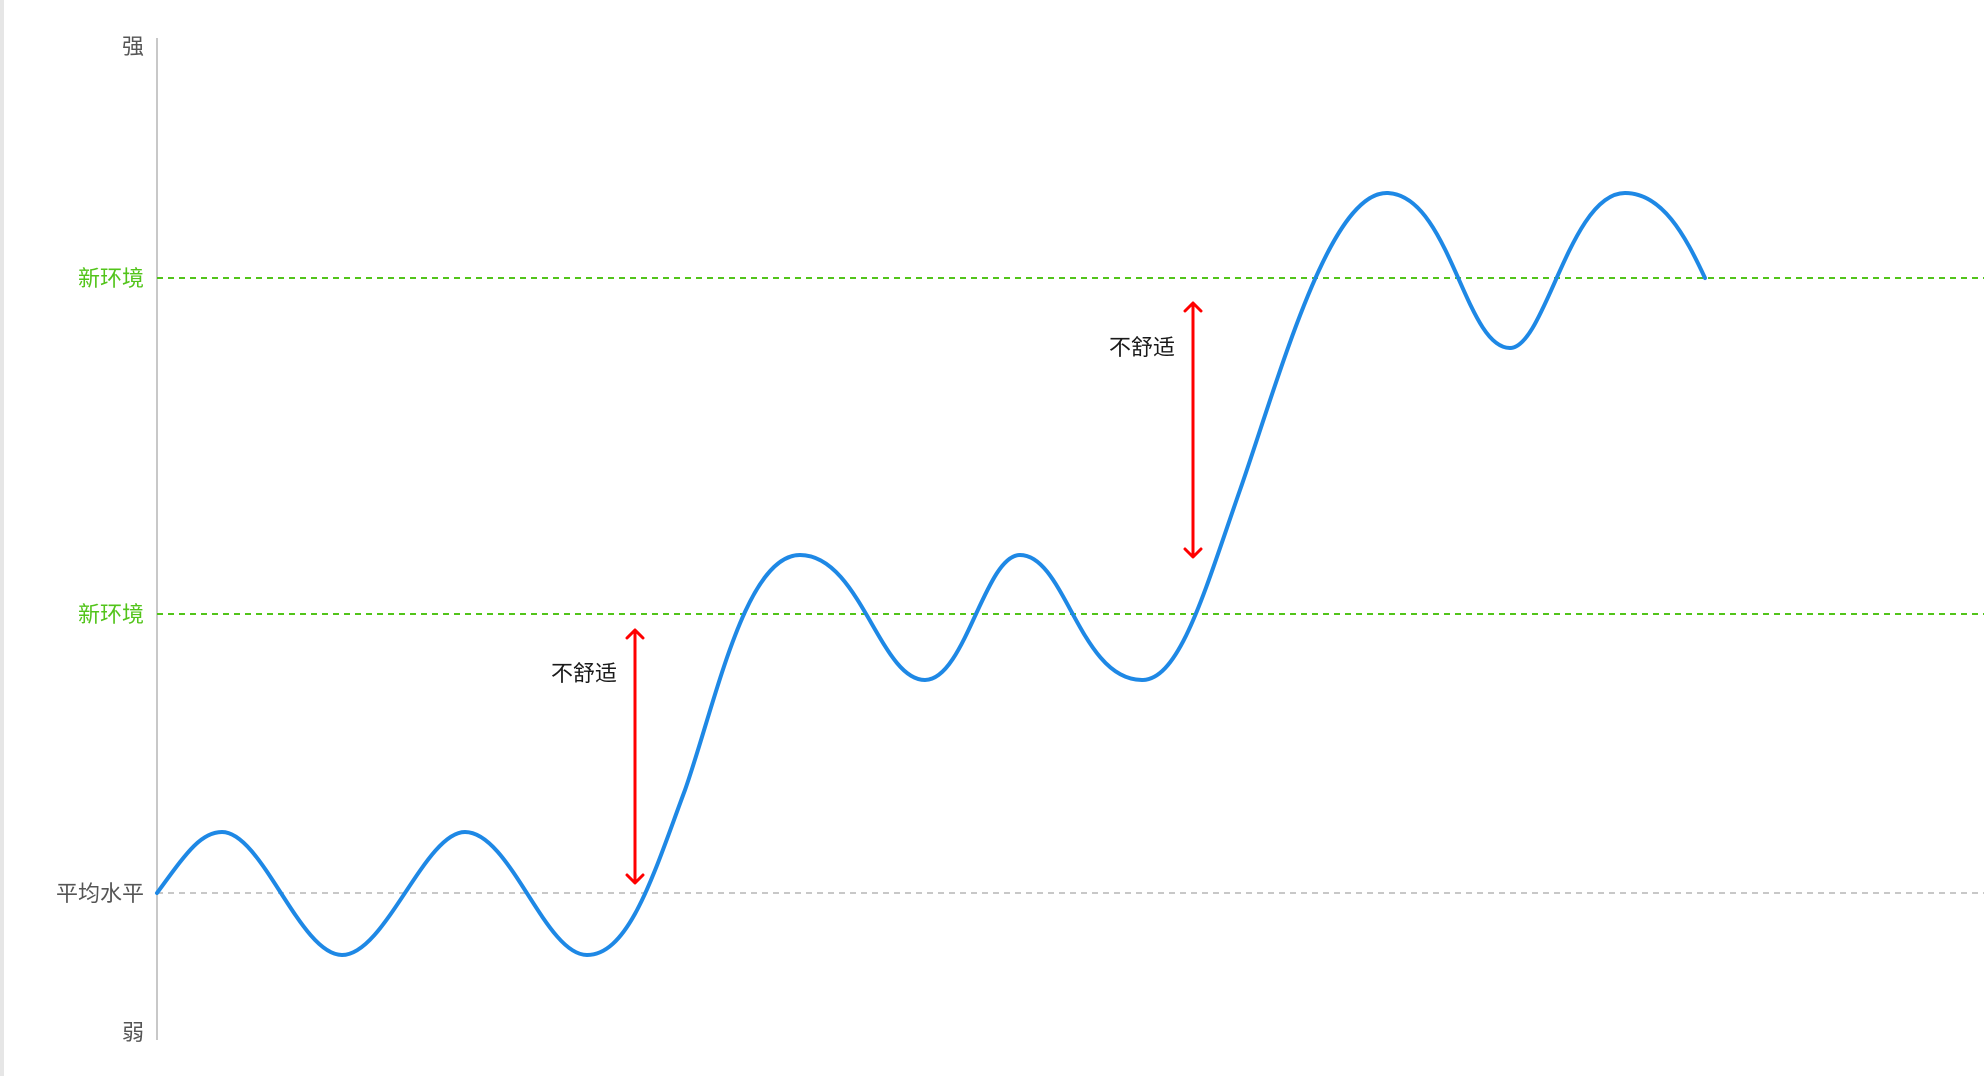 The height and width of the screenshot is (1076, 1984). I want to click on axis-bottom-label: 弱, so click(133, 1033).